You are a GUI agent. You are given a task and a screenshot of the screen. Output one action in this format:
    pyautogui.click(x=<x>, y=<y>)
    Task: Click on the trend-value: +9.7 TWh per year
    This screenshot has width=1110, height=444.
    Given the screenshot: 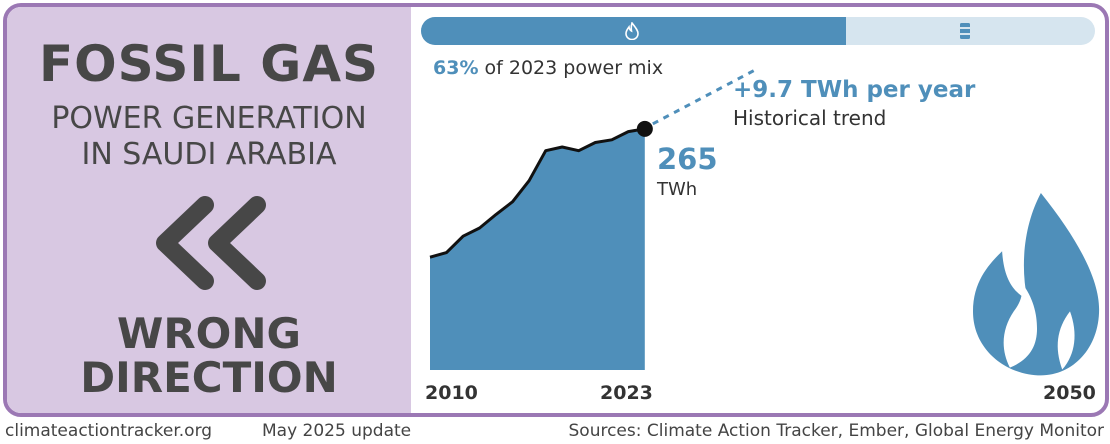 What is the action you would take?
    pyautogui.click(x=854, y=90)
    